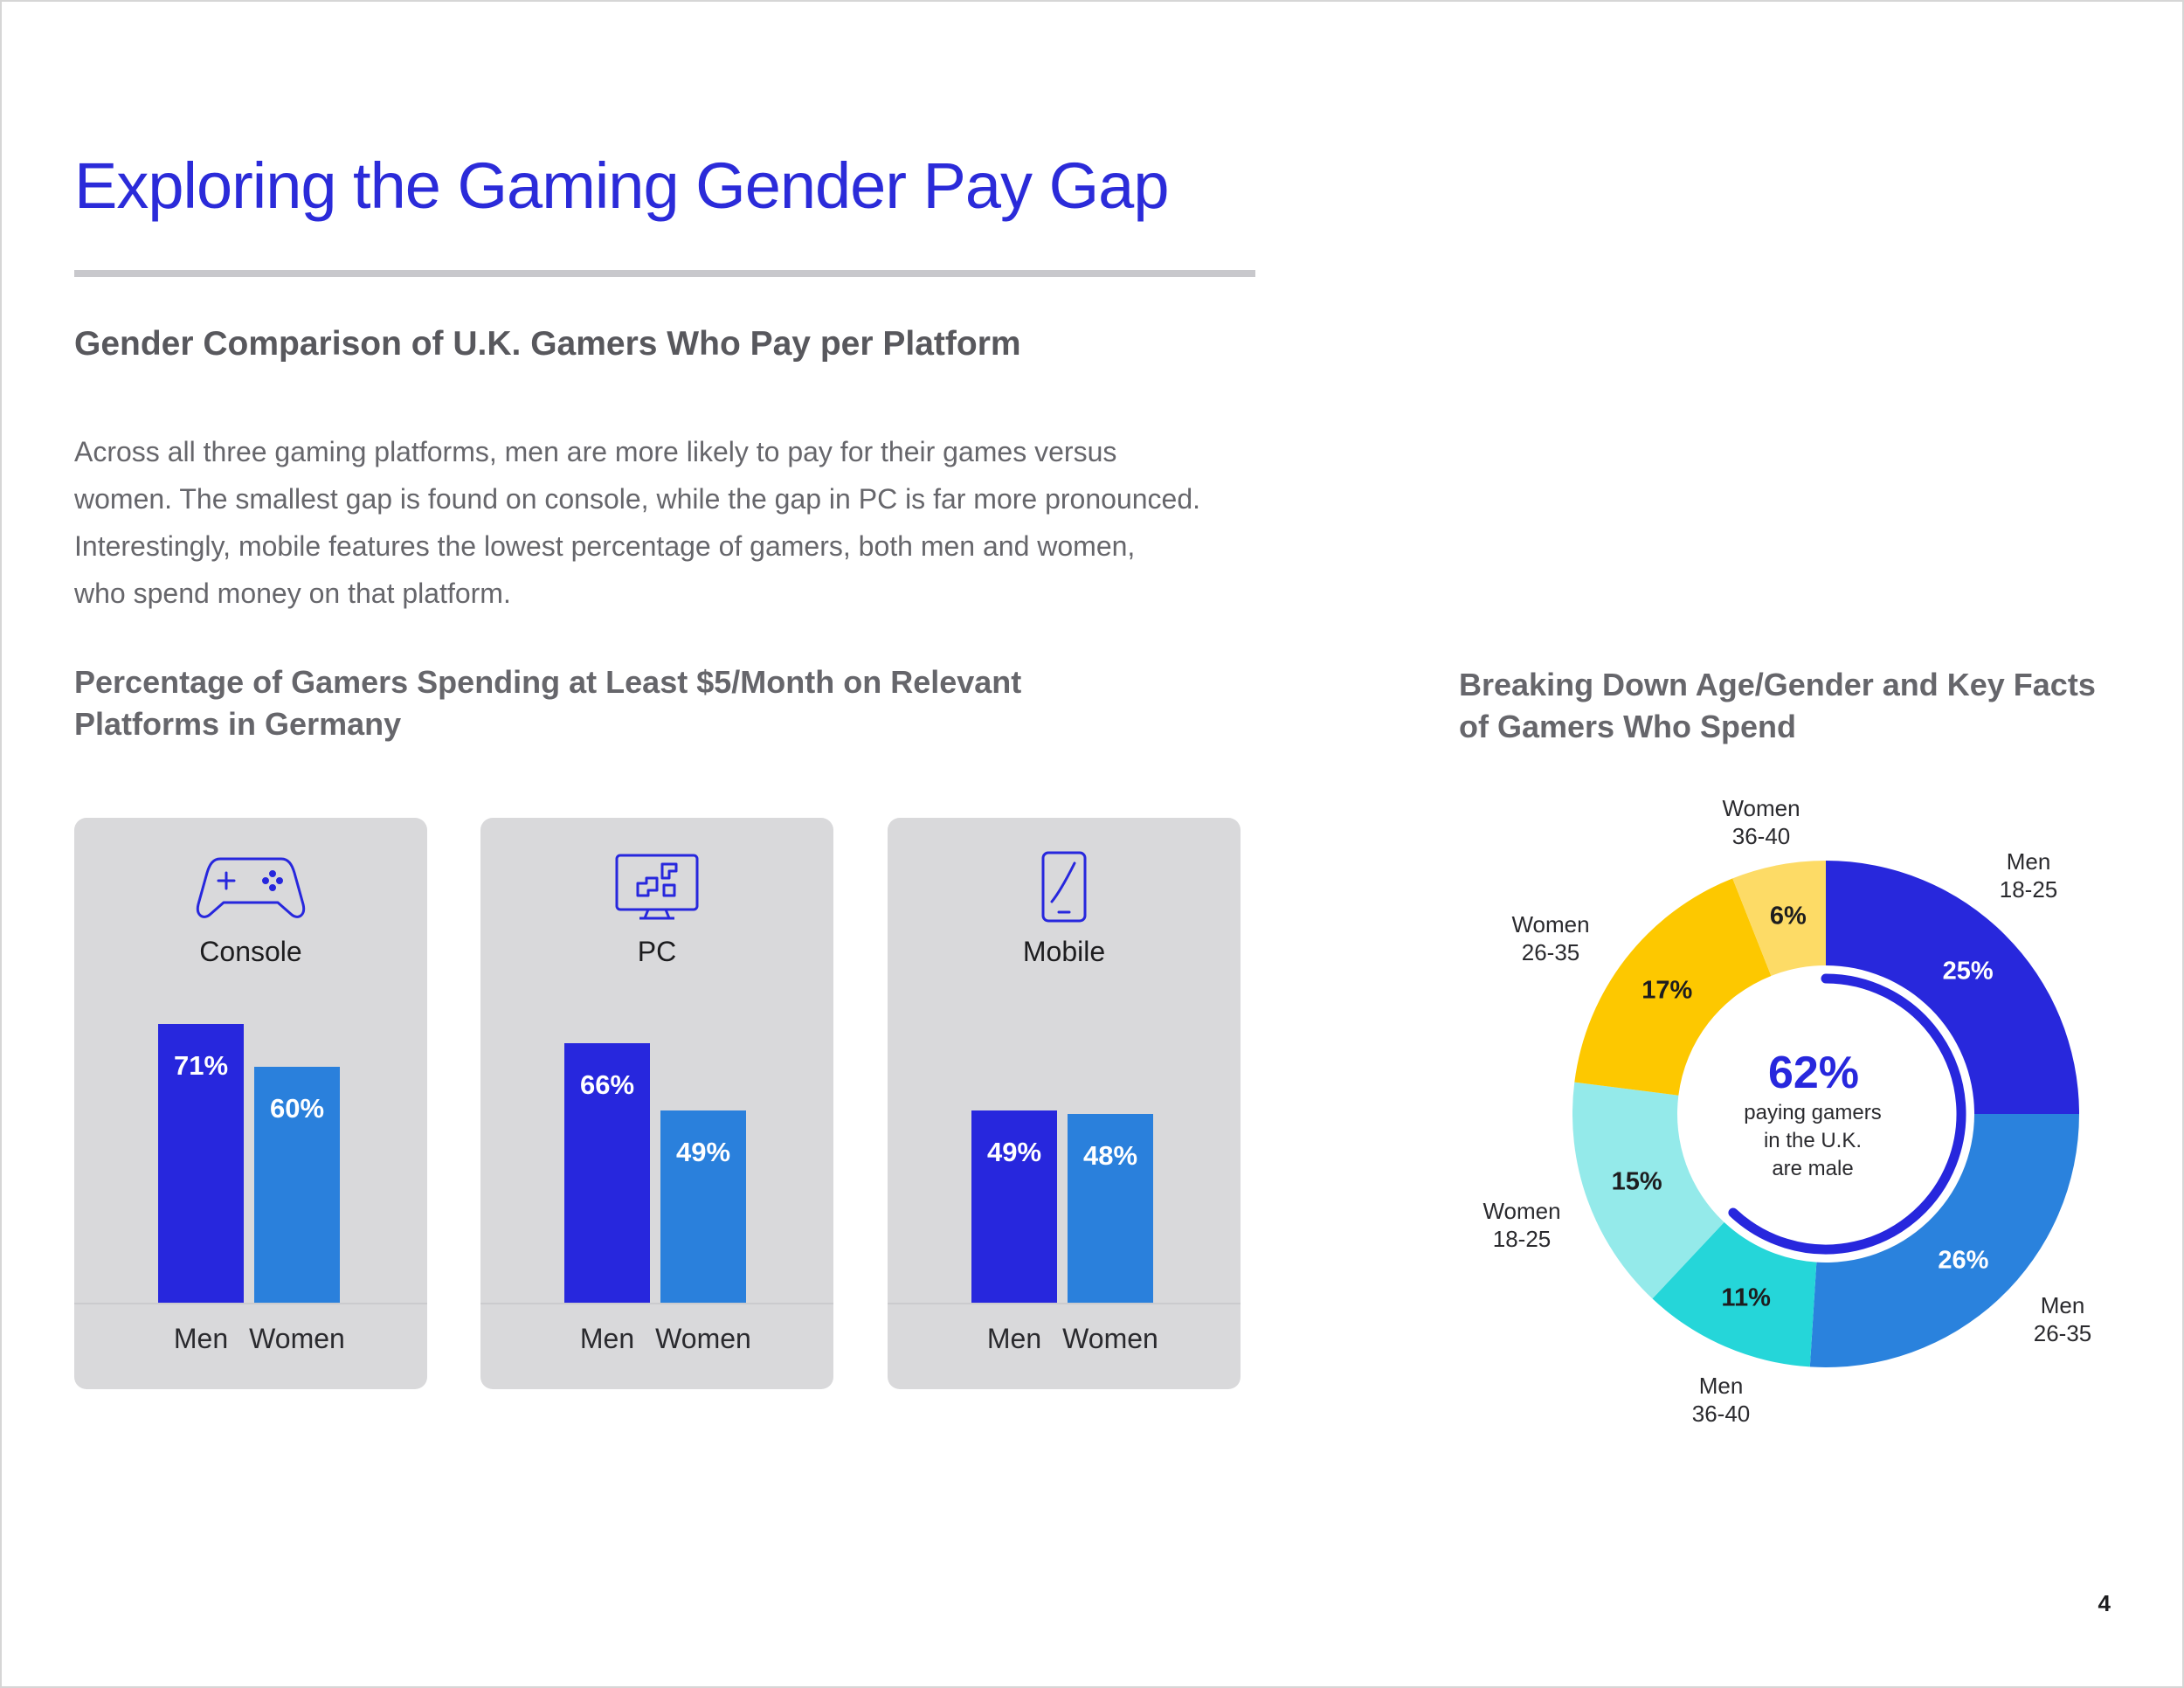  What do you see at coordinates (1777, 684) in the screenshot?
I see `donut-chart-title-line: Breaking Down Age/Gender and Key Facts` at bounding box center [1777, 684].